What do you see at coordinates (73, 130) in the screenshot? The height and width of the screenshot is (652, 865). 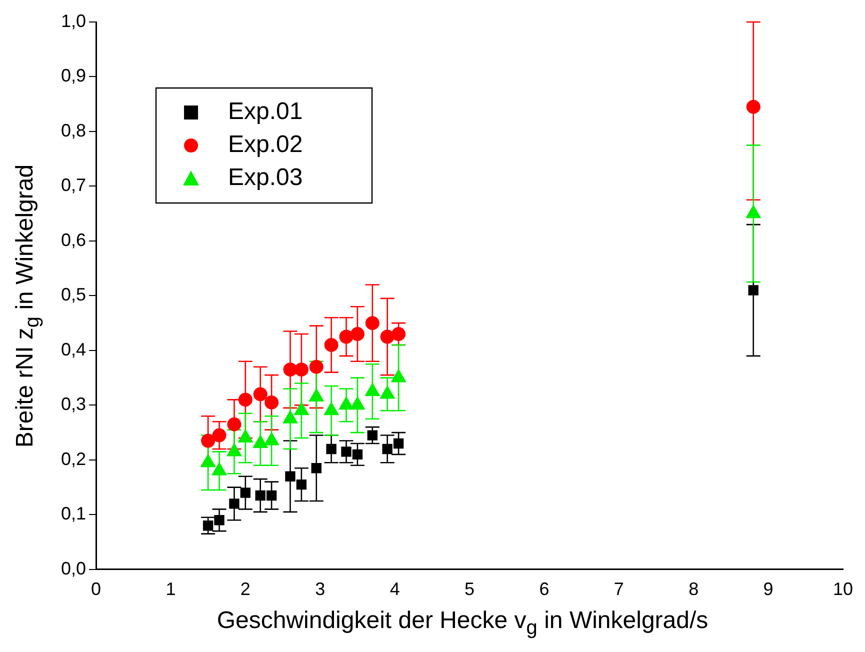 I see `y-tick-label: 0,8` at bounding box center [73, 130].